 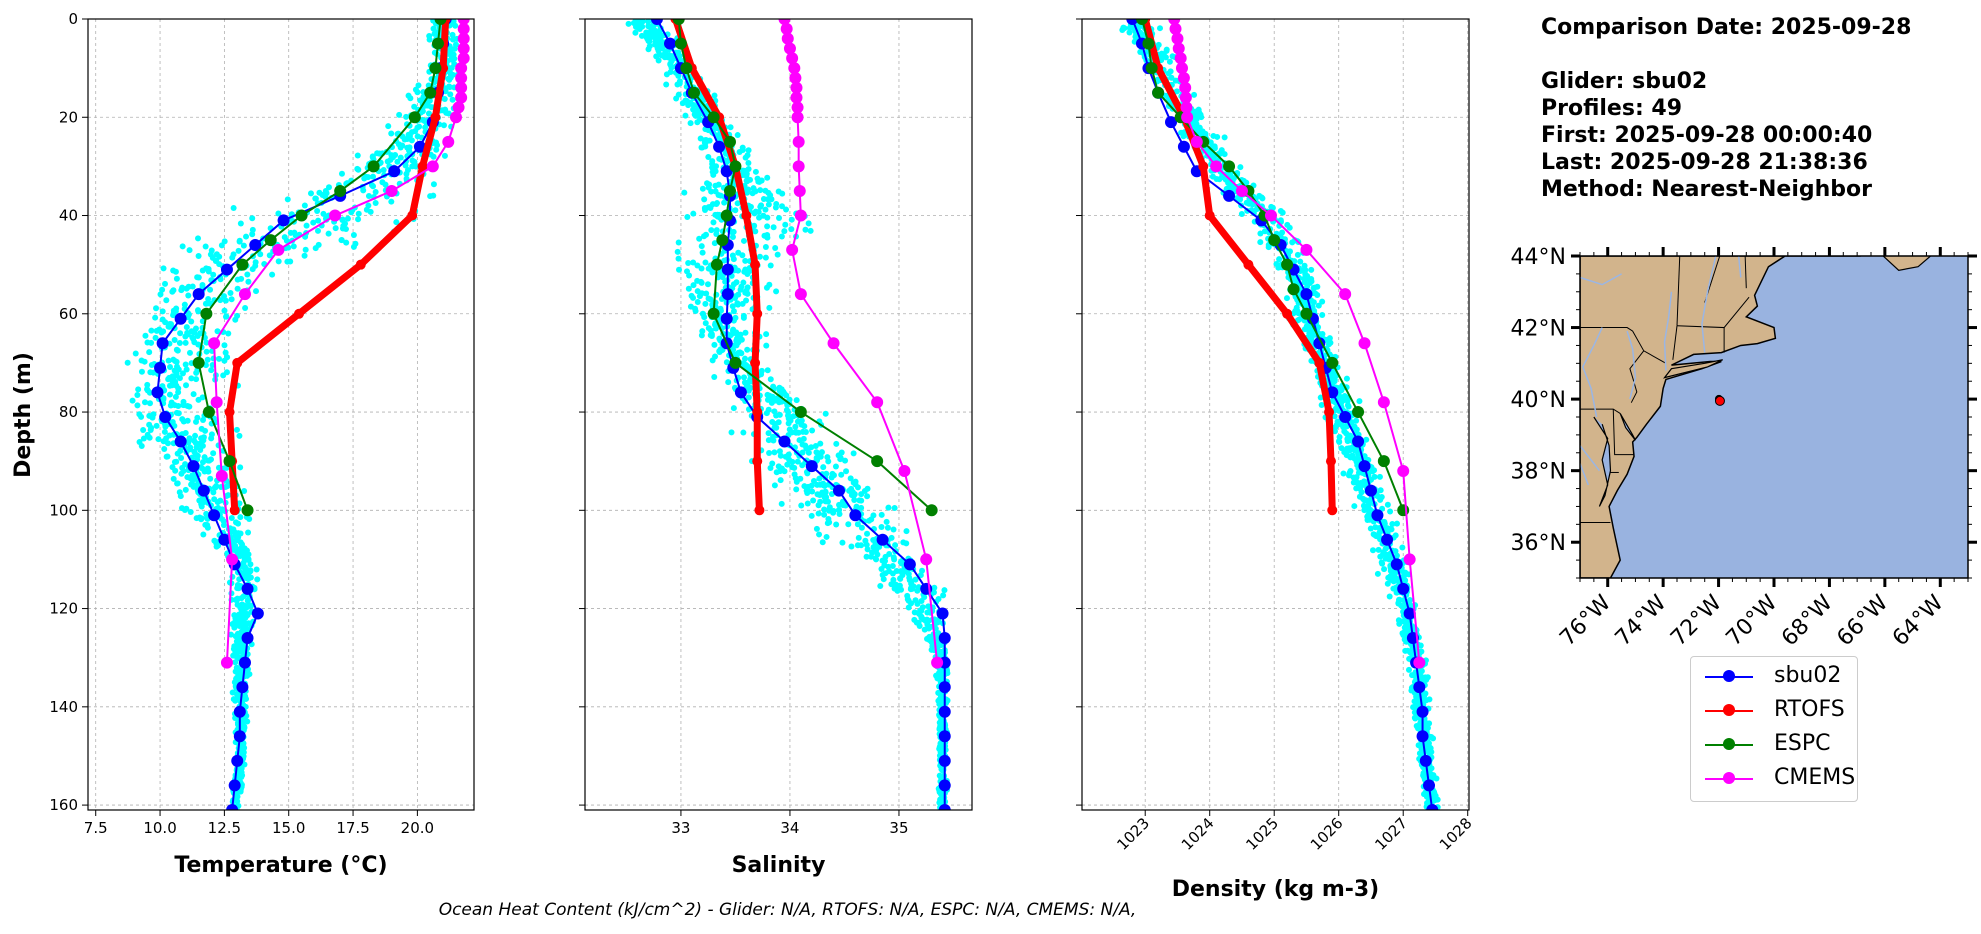 What do you see at coordinates (1590, 458) in the screenshot?
I see `river` at bounding box center [1590, 458].